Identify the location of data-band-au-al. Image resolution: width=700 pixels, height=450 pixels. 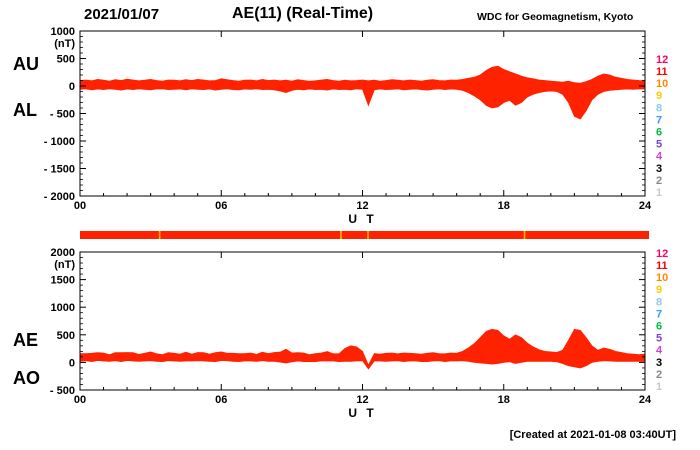
(362, 92).